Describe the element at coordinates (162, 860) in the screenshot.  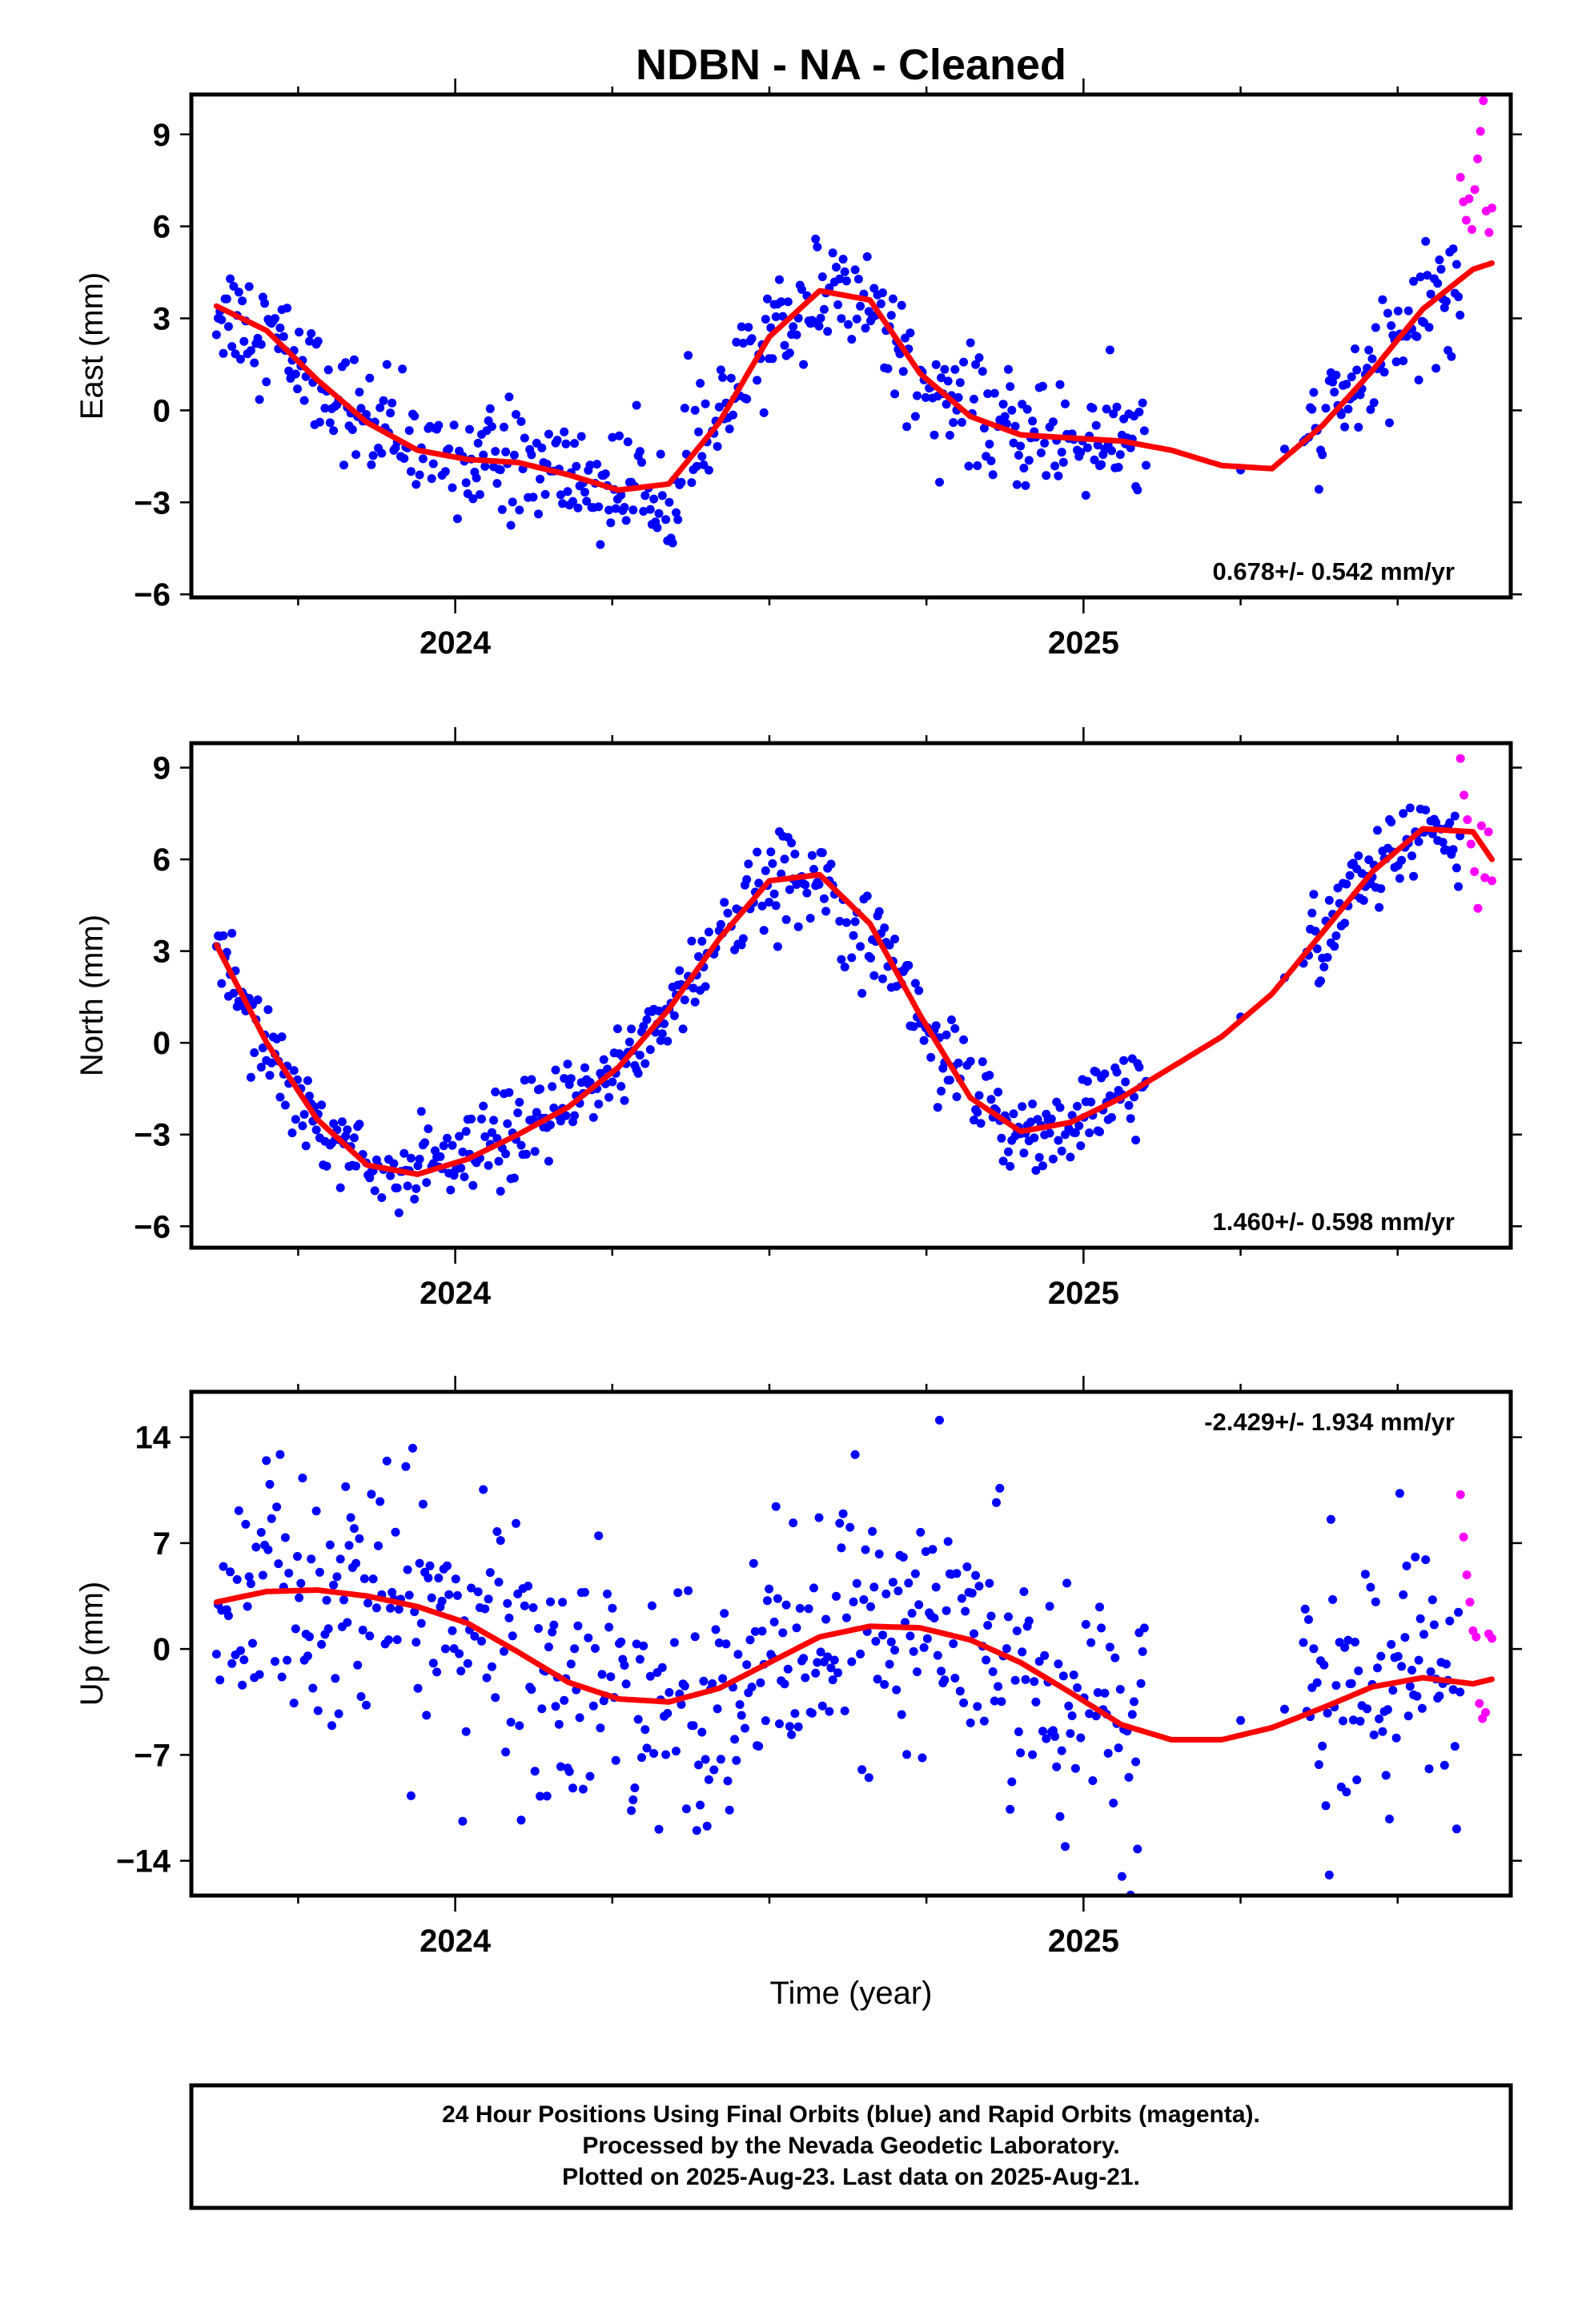
I see `y-tick-label: 6` at that location.